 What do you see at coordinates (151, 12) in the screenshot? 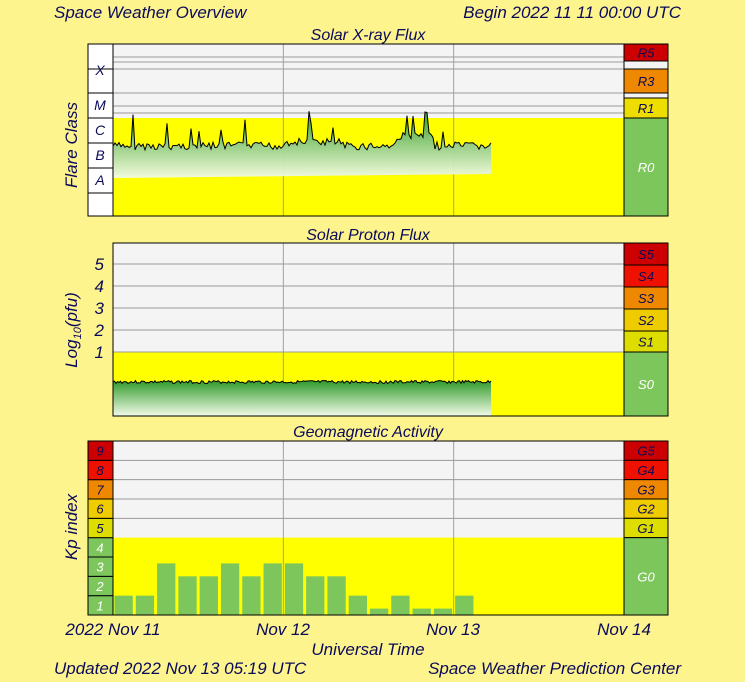
I see `page-title: Space Weather Overview` at bounding box center [151, 12].